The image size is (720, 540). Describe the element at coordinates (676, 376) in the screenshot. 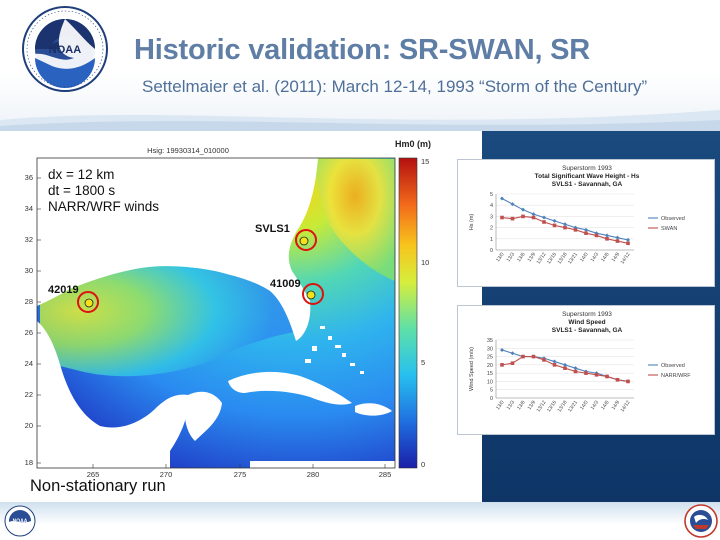

I see `chart-legend-label: NARR/WRF` at that location.